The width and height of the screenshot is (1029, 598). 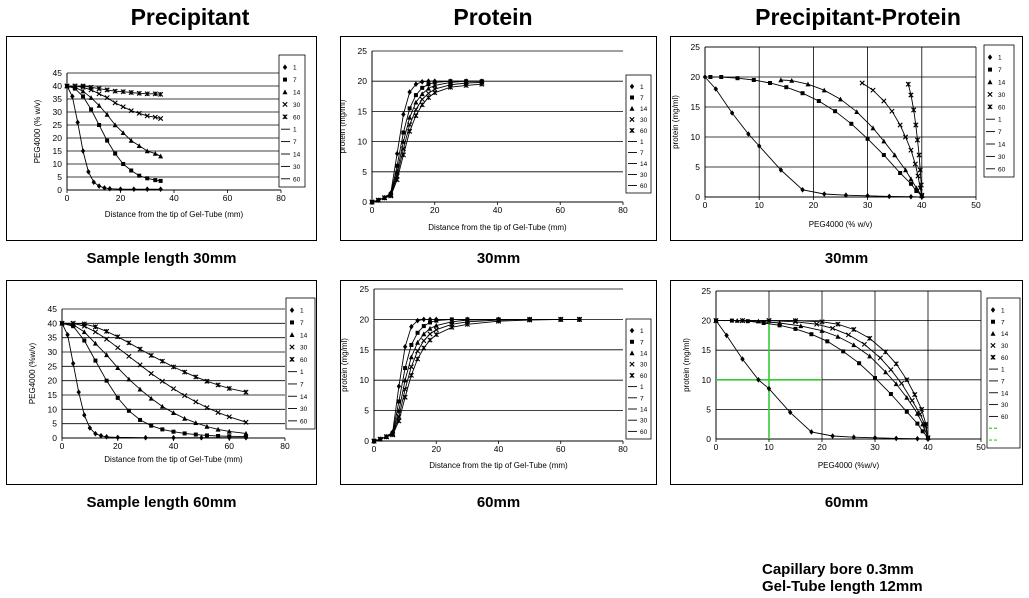 I want to click on y-tick-label: 5, so click(x=364, y=172).